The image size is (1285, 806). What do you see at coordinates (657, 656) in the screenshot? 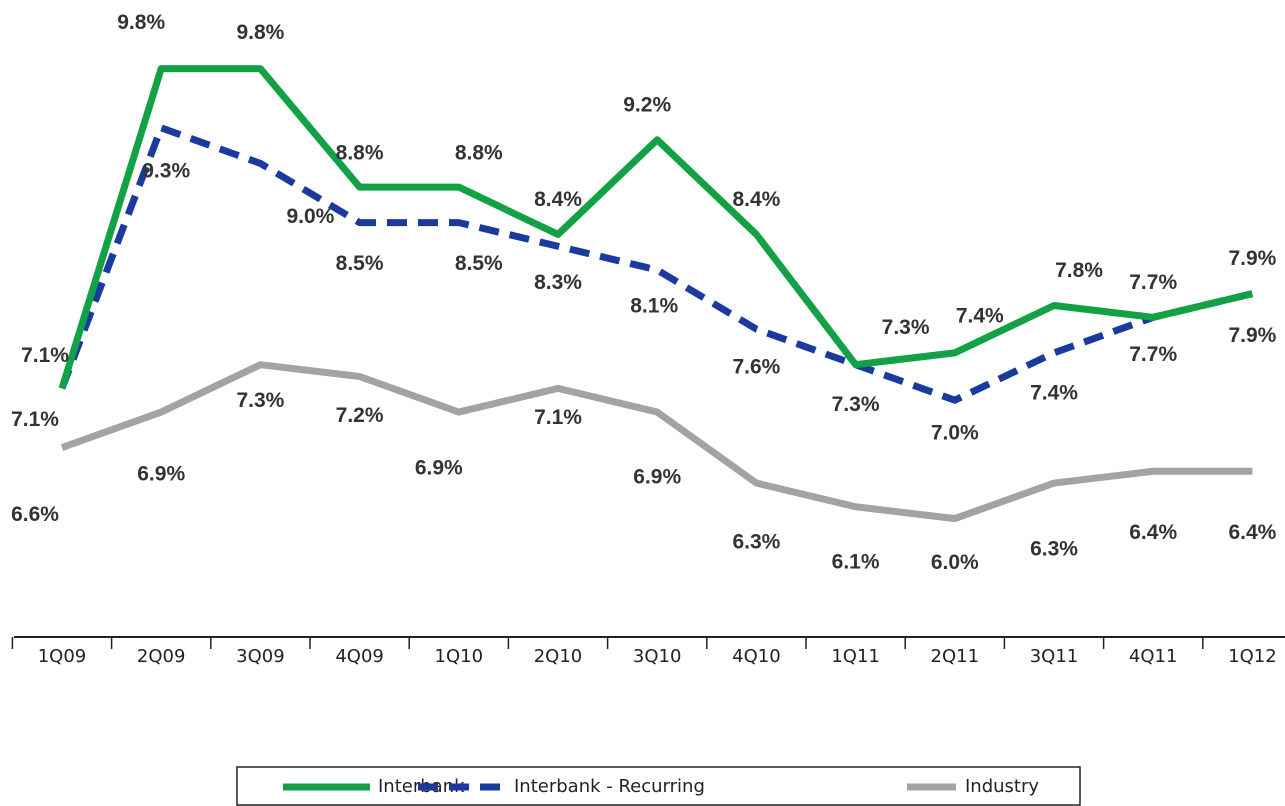
I see `x-tick-label: 3Q10` at bounding box center [657, 656].